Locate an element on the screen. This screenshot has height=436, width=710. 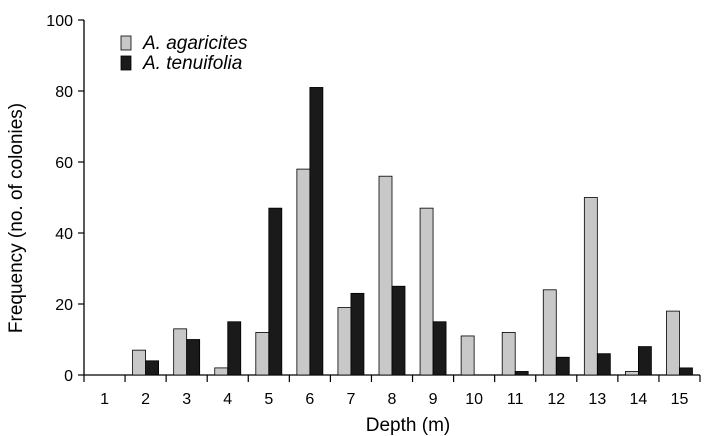
x-tick-label: 4 is located at coordinates (227, 399).